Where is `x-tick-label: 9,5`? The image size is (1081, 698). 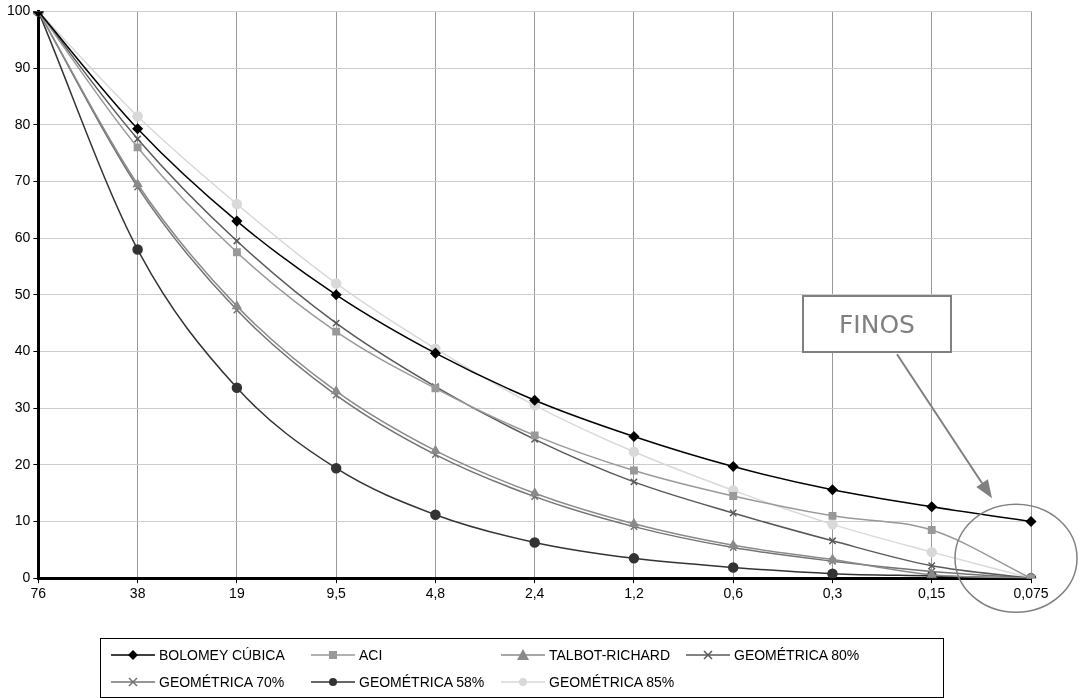
x-tick-label: 9,5 is located at coordinates (336, 593).